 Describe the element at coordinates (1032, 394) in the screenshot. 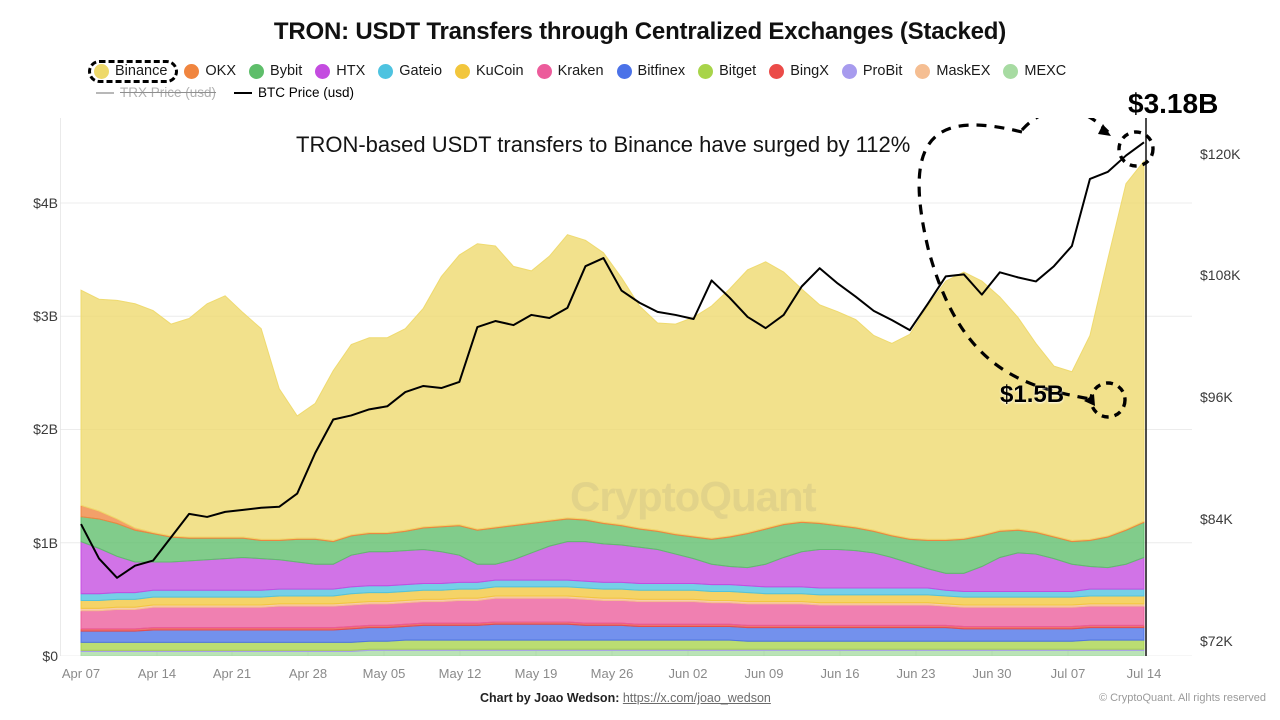

I see `callout-low-value: $1.5B` at that location.